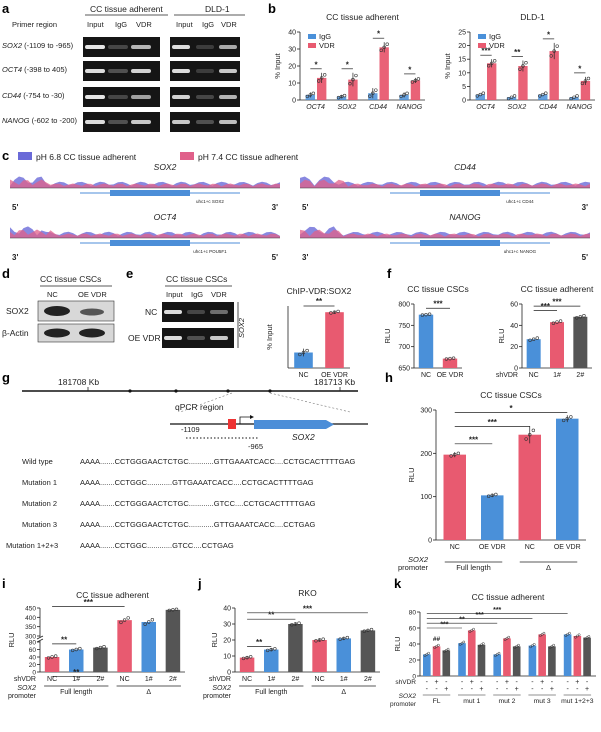  What do you see at coordinates (497, 682) in the screenshot?
I see `k-sub-6: -` at bounding box center [497, 682].